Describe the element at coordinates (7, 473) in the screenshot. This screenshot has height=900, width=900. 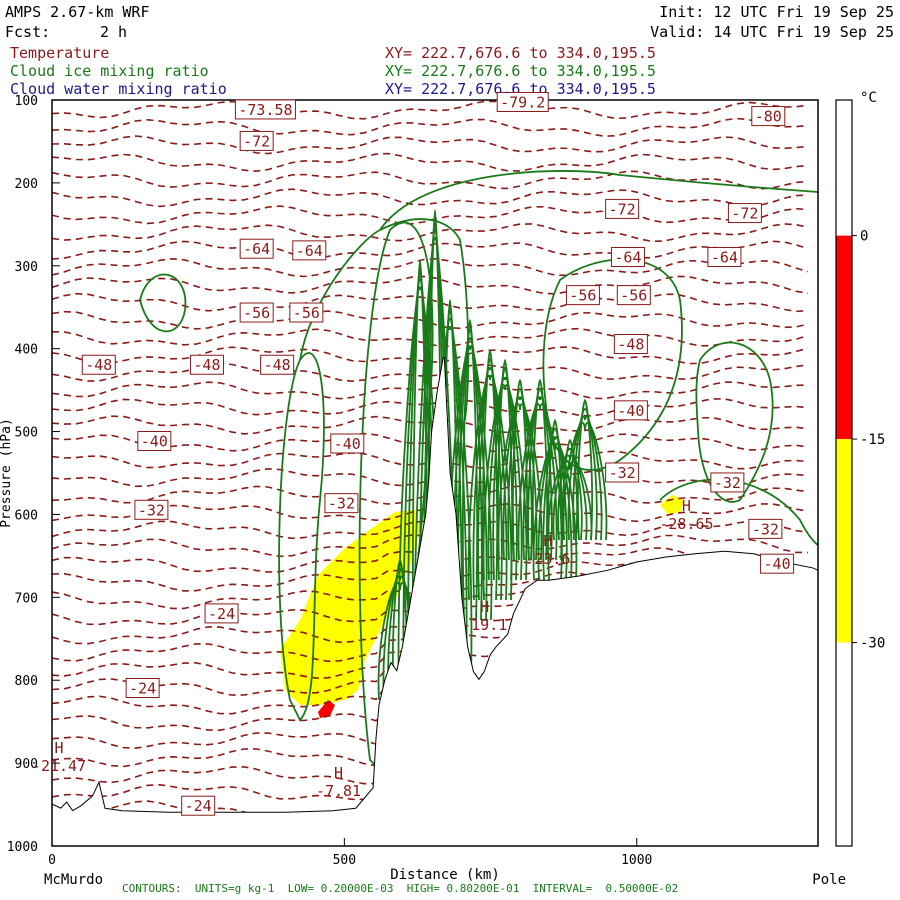
I see `y-axis-label: Pressure (hPa)` at that location.